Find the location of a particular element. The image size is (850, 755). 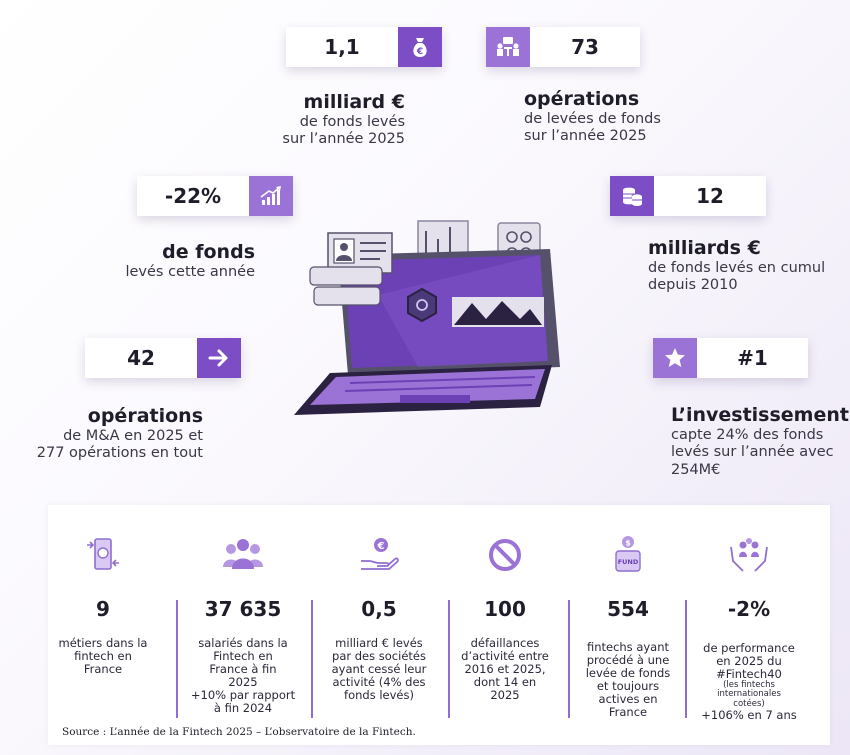

stat-value: 42 is located at coordinates (141, 358).